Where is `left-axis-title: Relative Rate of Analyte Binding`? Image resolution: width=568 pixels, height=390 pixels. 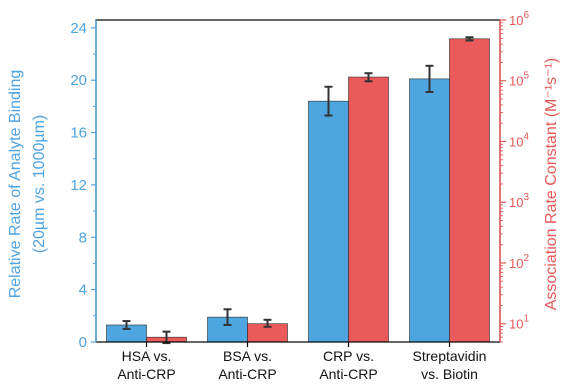
left-axis-title: Relative Rate of Analyte Binding is located at coordinates (15, 184).